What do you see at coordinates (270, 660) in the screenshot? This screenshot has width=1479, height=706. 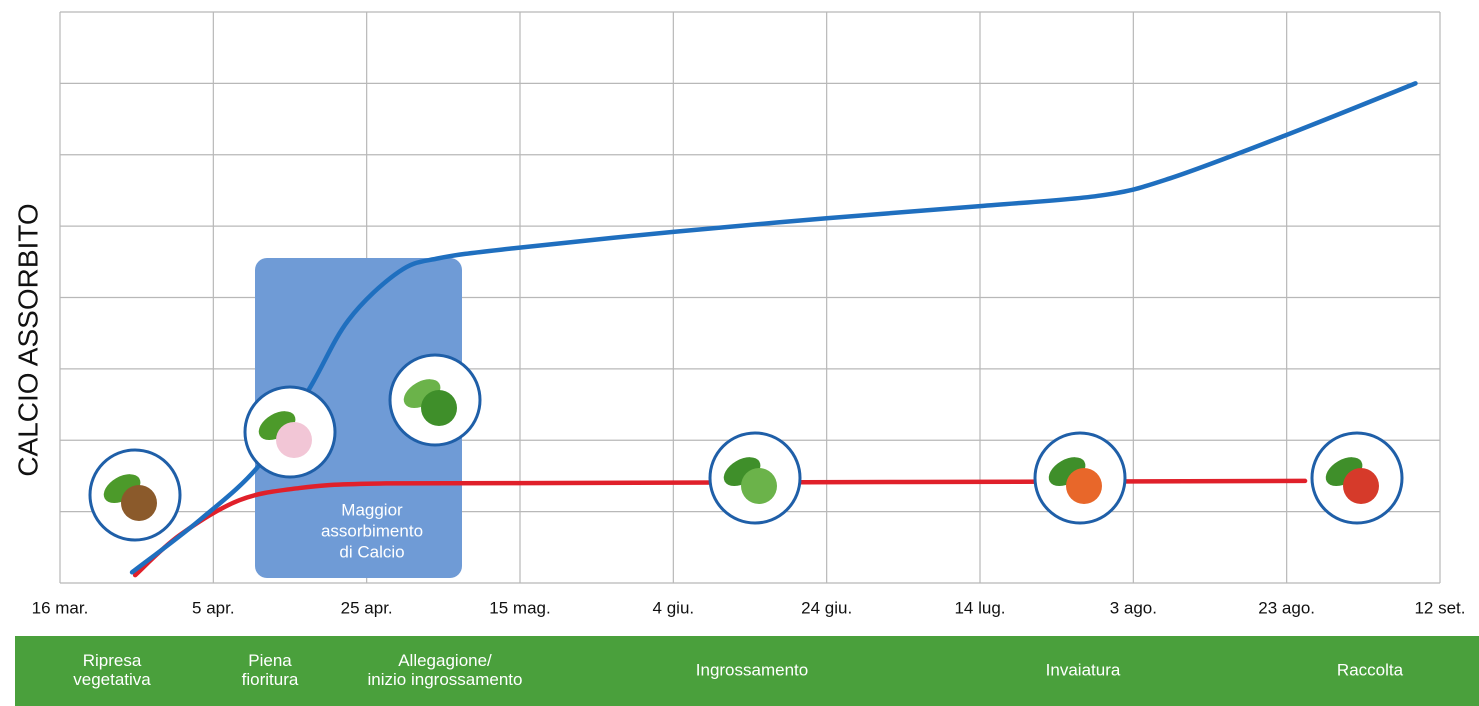 I see `phase-label: Piena` at bounding box center [270, 660].